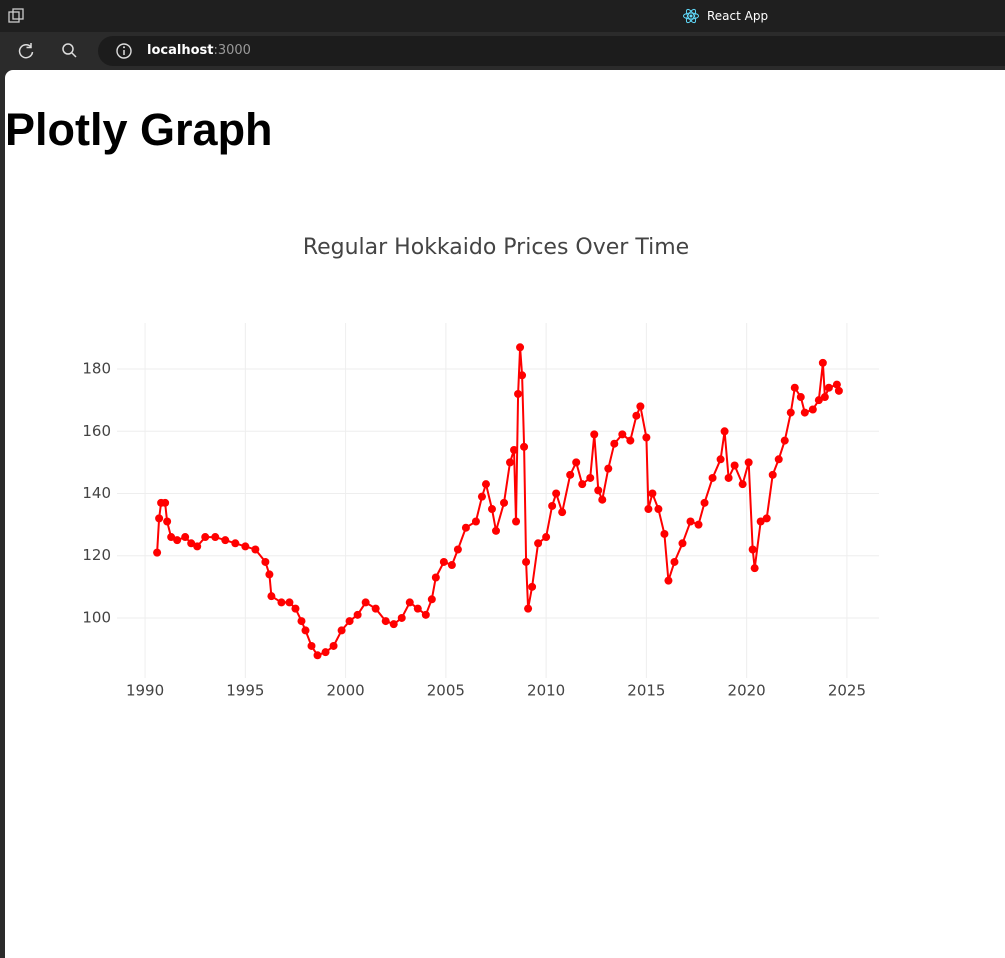 Image resolution: width=1005 pixels, height=958 pixels. I want to click on tab-title: React App, so click(738, 16).